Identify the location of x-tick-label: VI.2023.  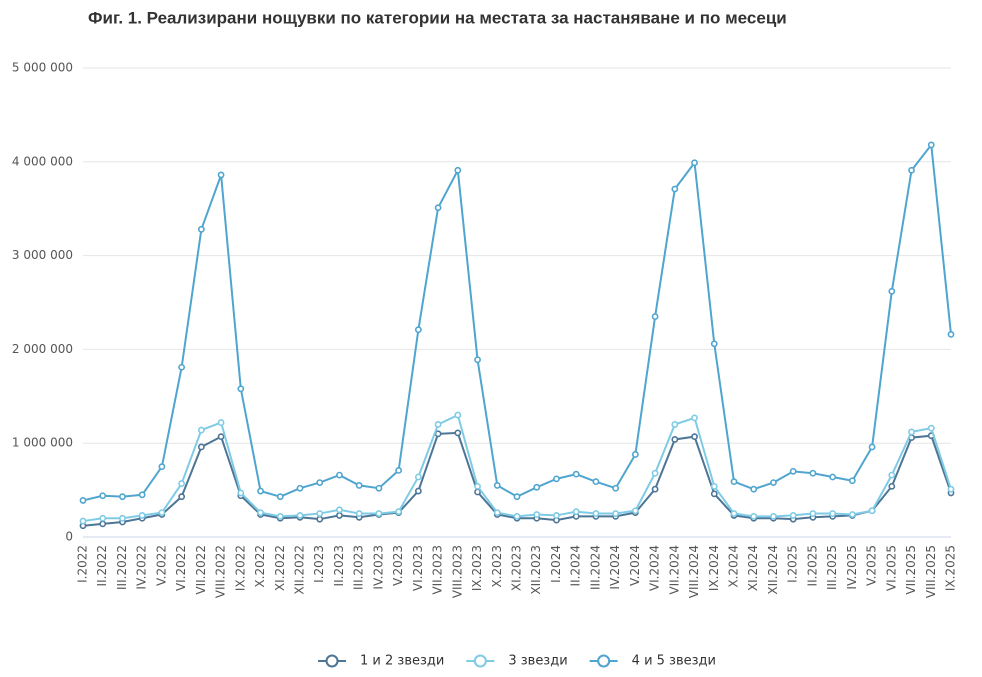
(418, 568).